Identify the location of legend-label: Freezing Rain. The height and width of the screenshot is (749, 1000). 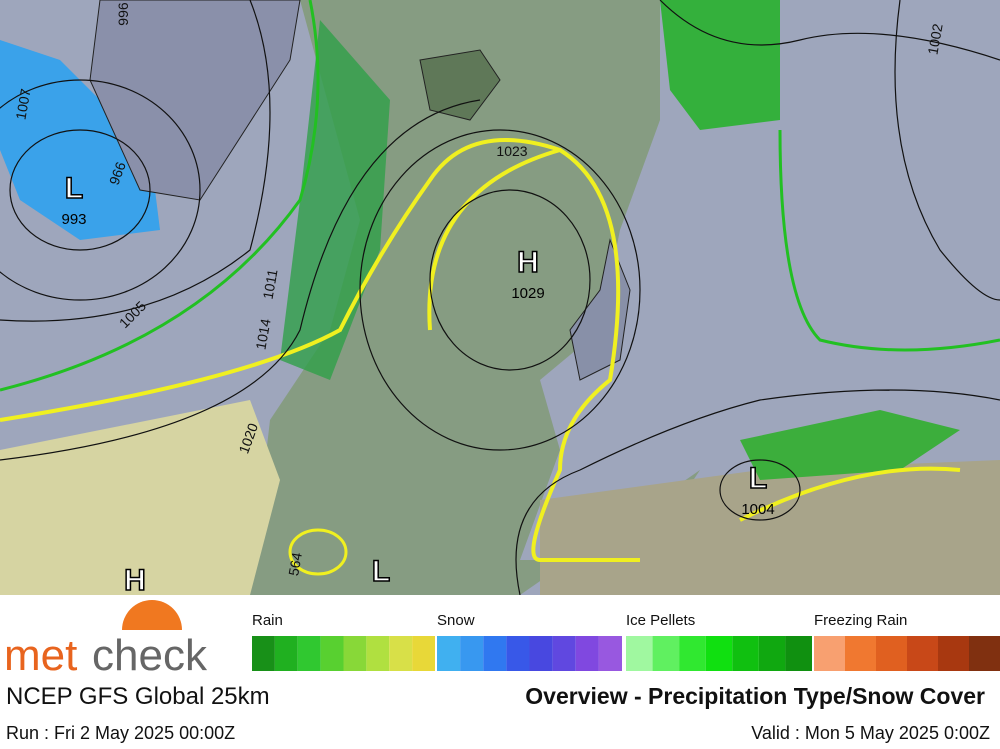
(860, 620).